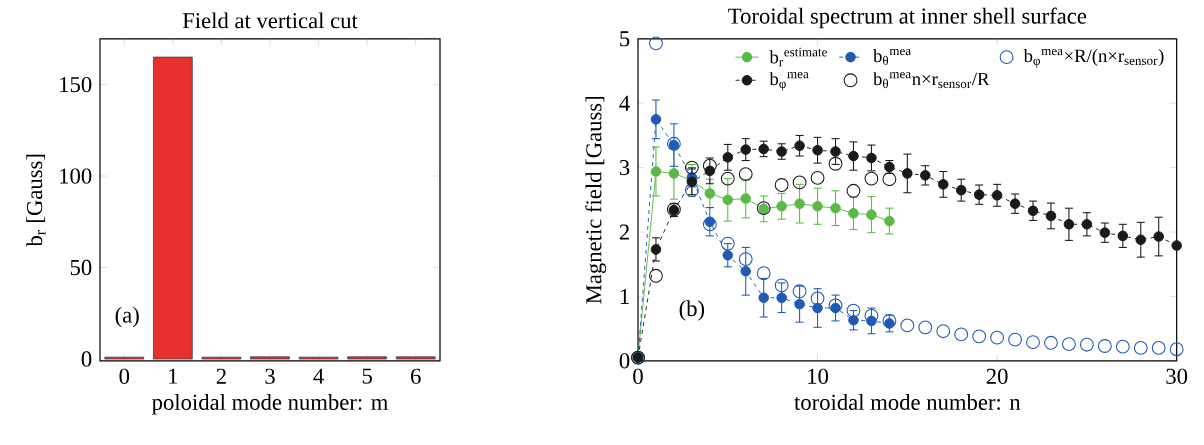 The width and height of the screenshot is (1204, 445). I want to click on legend-label: b$_{φ}$mea, so click(789, 81).